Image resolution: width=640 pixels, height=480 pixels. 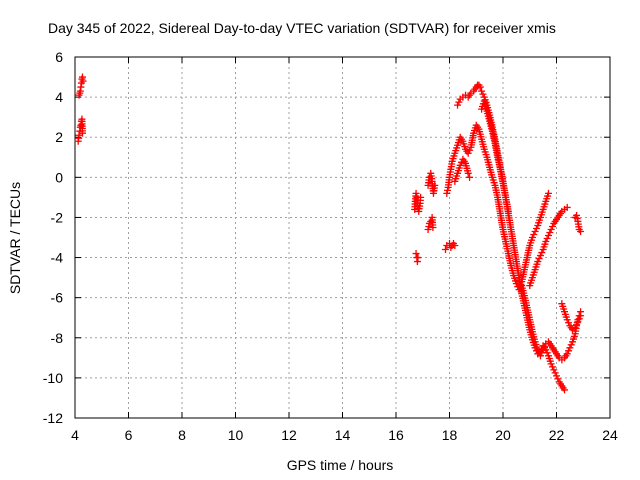 I want to click on y-tick-label: 4, so click(x=59, y=97).